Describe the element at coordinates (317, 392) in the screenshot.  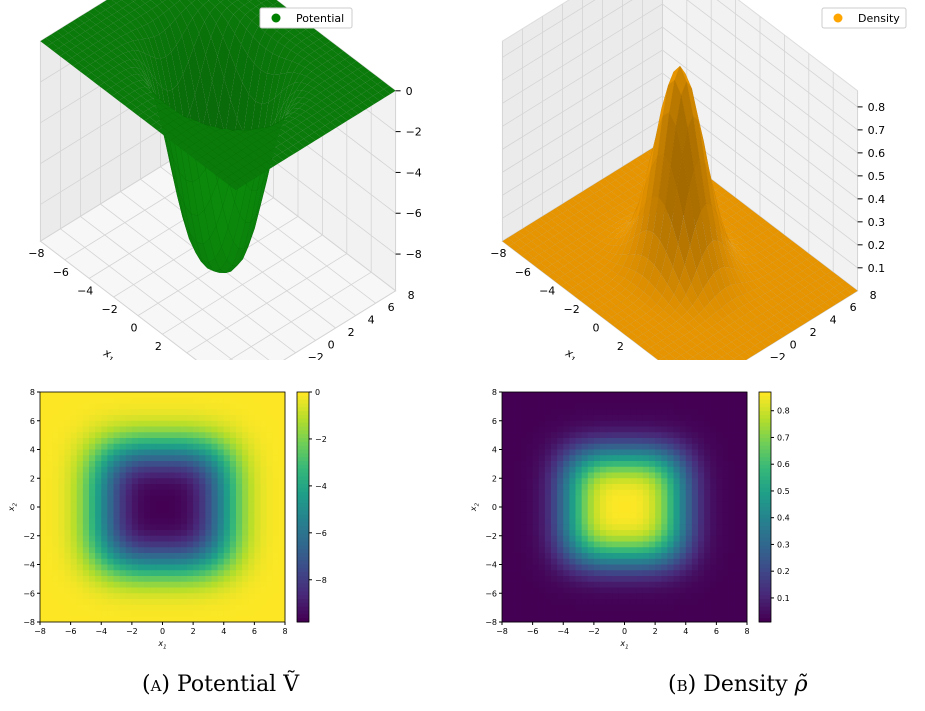
I see `colorbar-tick-label: 0` at that location.